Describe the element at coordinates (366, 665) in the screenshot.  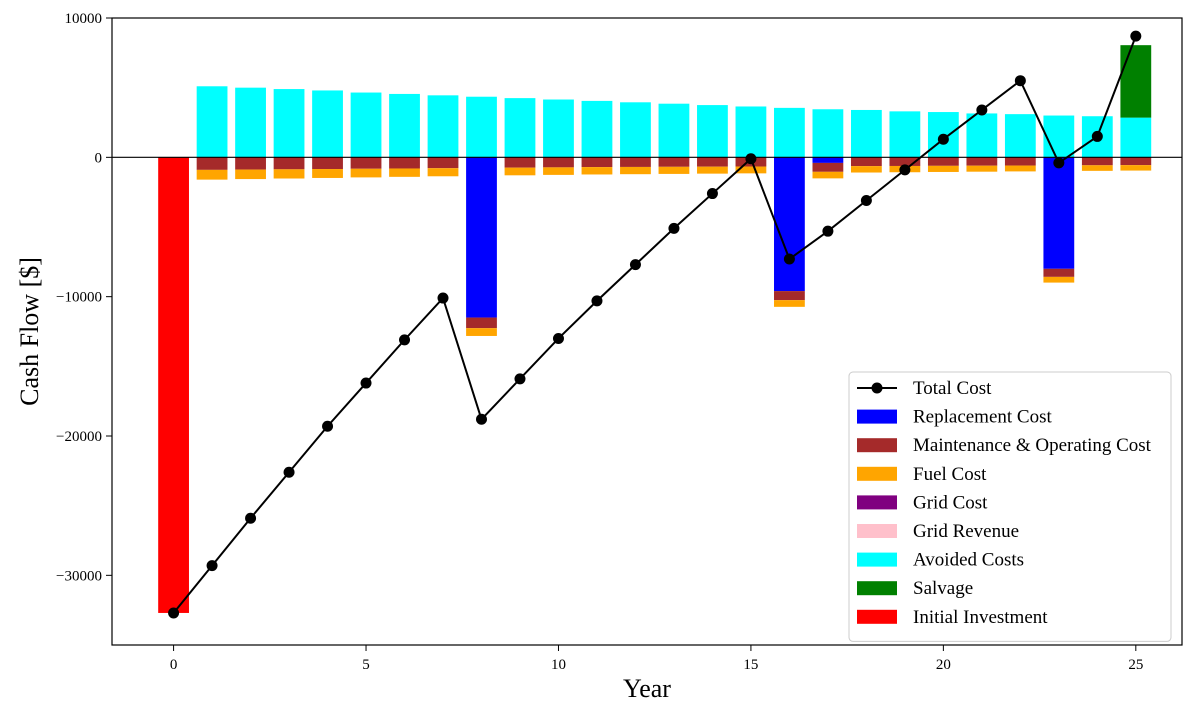
I see `x-tick-label-5: 5` at that location.